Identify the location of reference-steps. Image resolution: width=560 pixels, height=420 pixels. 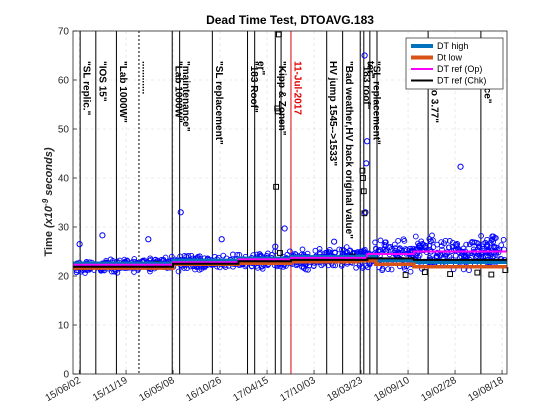
(290, 260).